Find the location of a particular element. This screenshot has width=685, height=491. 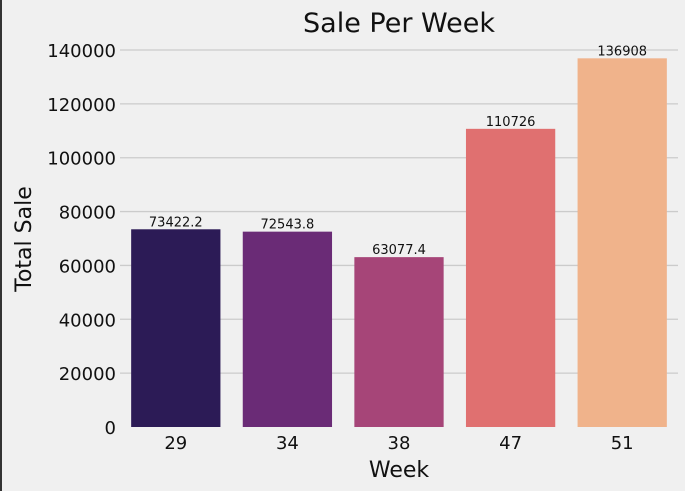

data-label-week-38: 63077.4 is located at coordinates (399, 250).